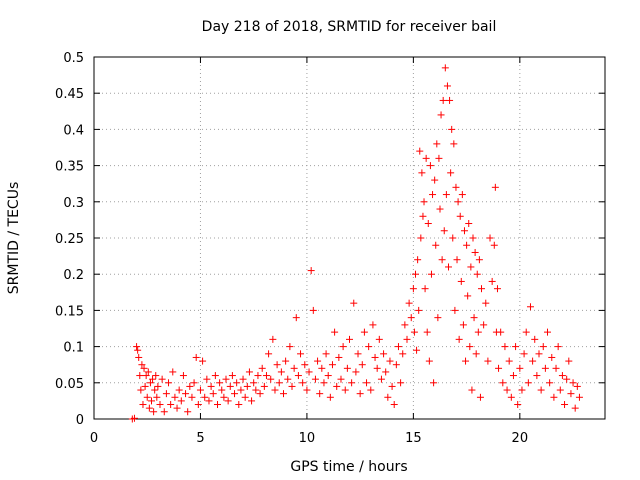  What do you see at coordinates (14, 238) in the screenshot?
I see `y-axis-label: SRMTID / TECUs` at bounding box center [14, 238].